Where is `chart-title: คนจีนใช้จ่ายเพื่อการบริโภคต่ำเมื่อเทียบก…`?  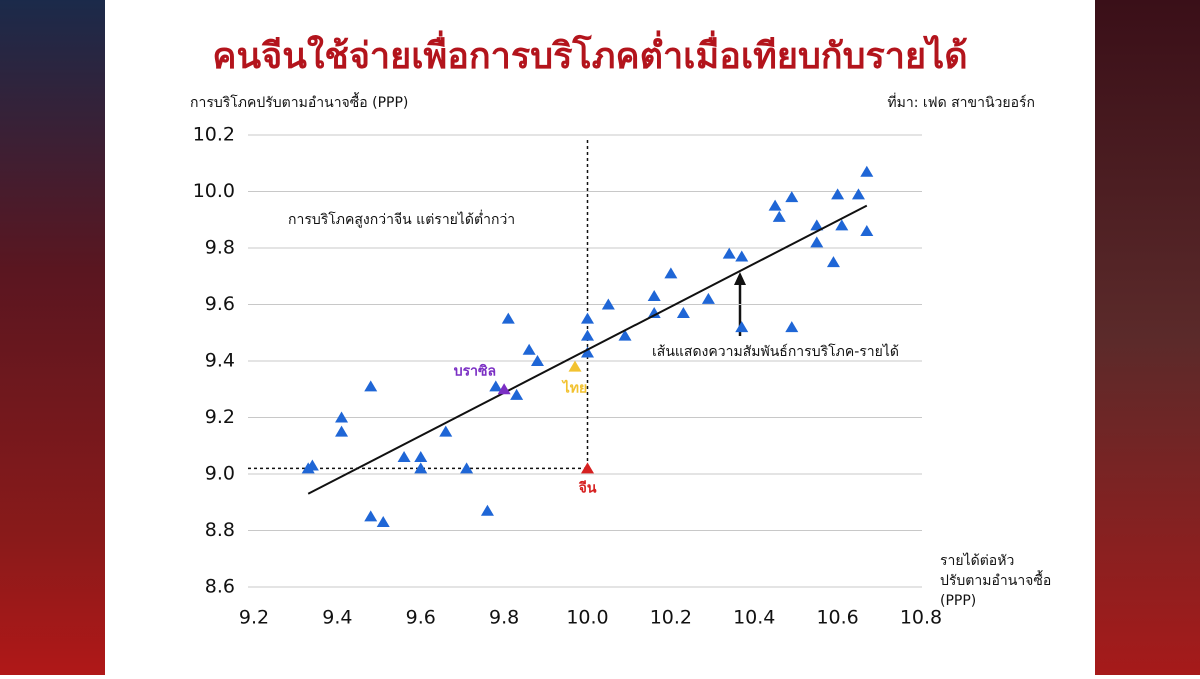
chart-title: คนจีนใช้จ่ายเพื่อการบริโภคต่ำเมื่อเทียบก… is located at coordinates (589, 53).